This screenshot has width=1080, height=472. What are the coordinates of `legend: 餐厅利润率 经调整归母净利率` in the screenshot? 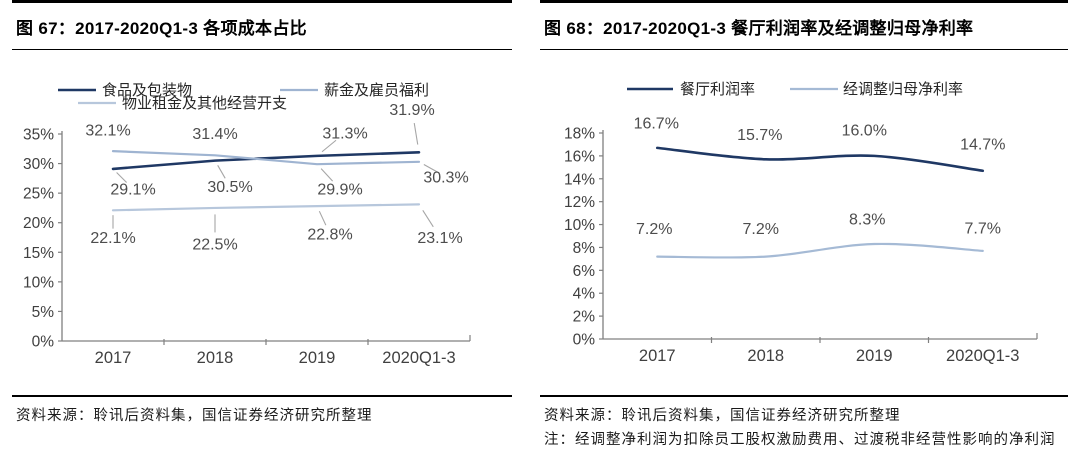 It's located at (795, 89).